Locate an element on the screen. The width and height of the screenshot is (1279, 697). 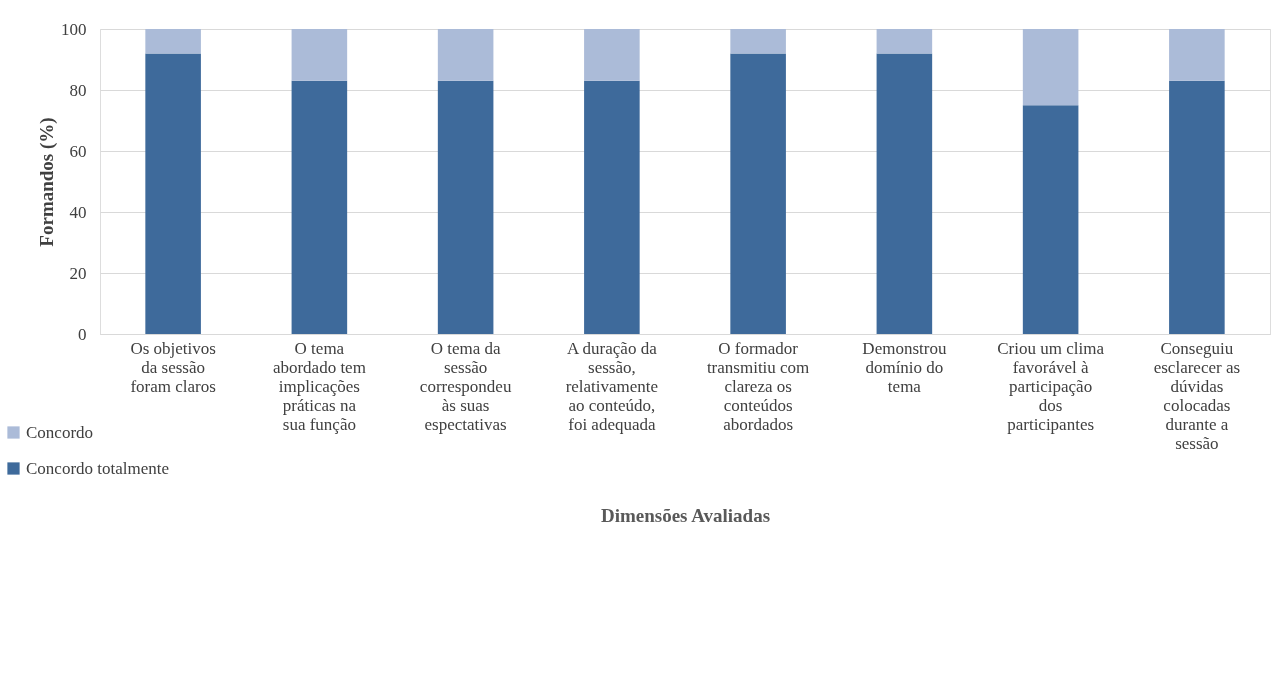
legend-label: Concordo totalmente is located at coordinates (98, 468).